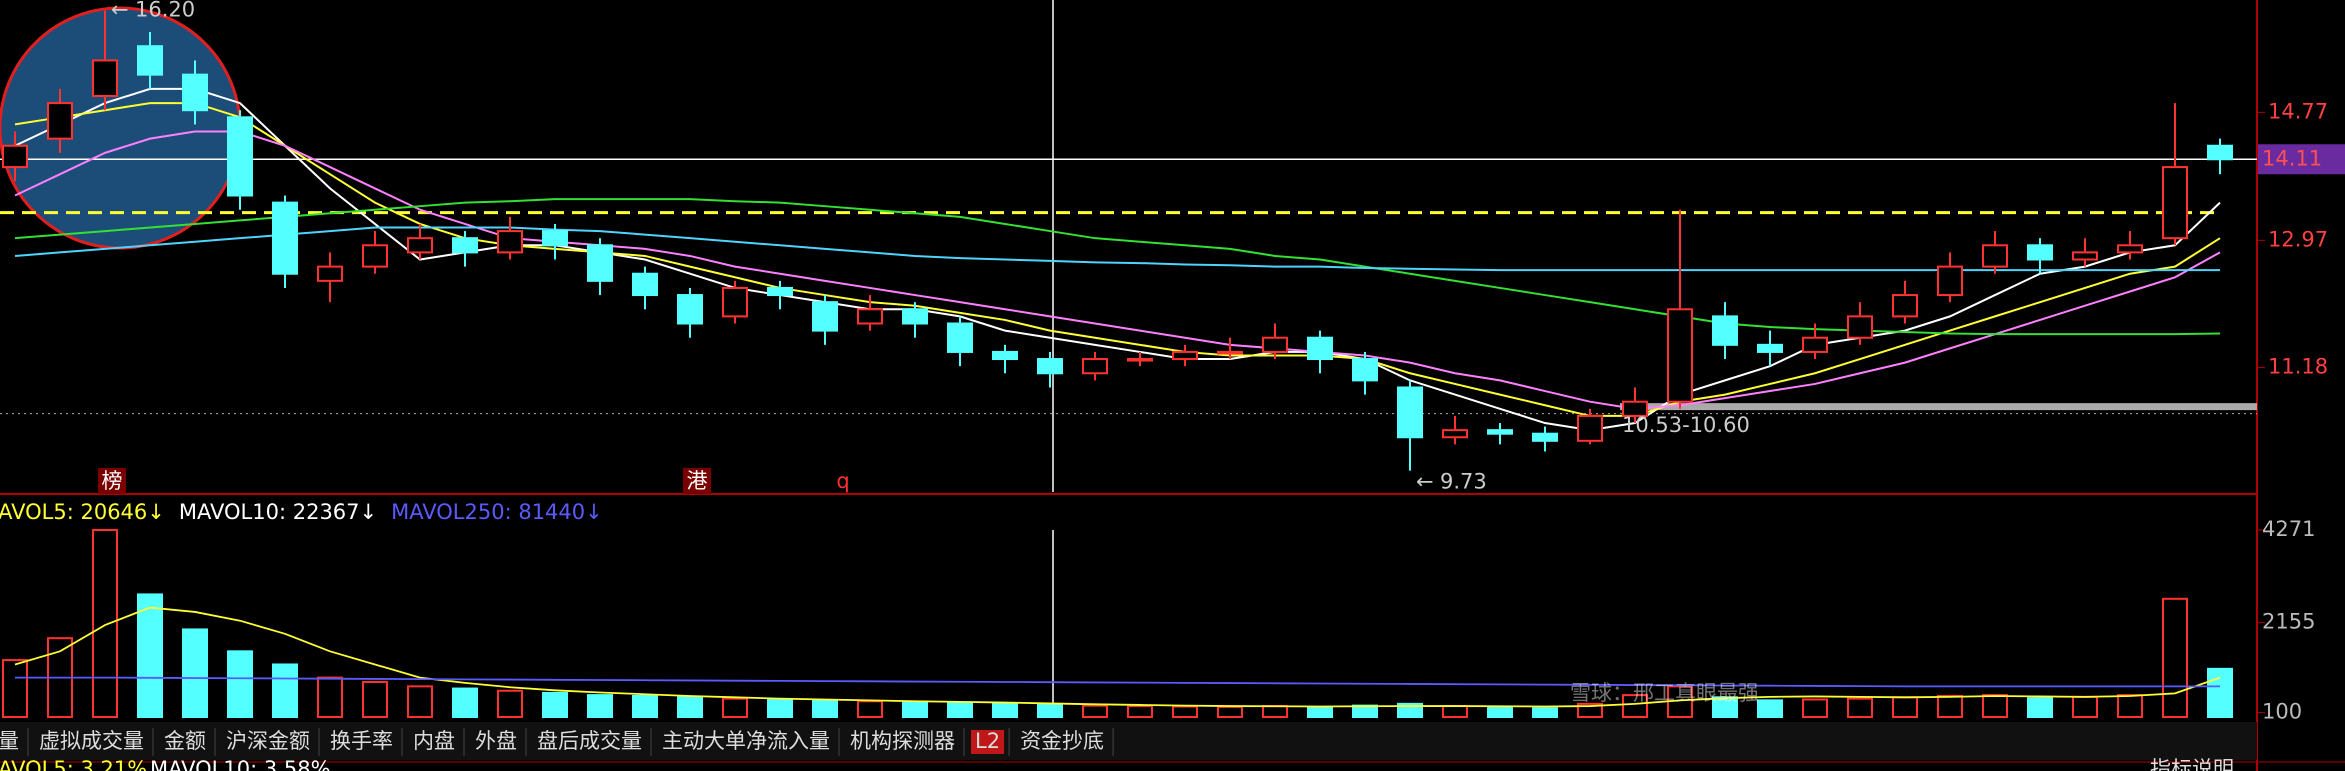 Image resolution: width=2345 pixels, height=771 pixels. What do you see at coordinates (73, 764) in the screenshot?
I see `footer-indicator: MAVOL5: 3.21%` at bounding box center [73, 764].